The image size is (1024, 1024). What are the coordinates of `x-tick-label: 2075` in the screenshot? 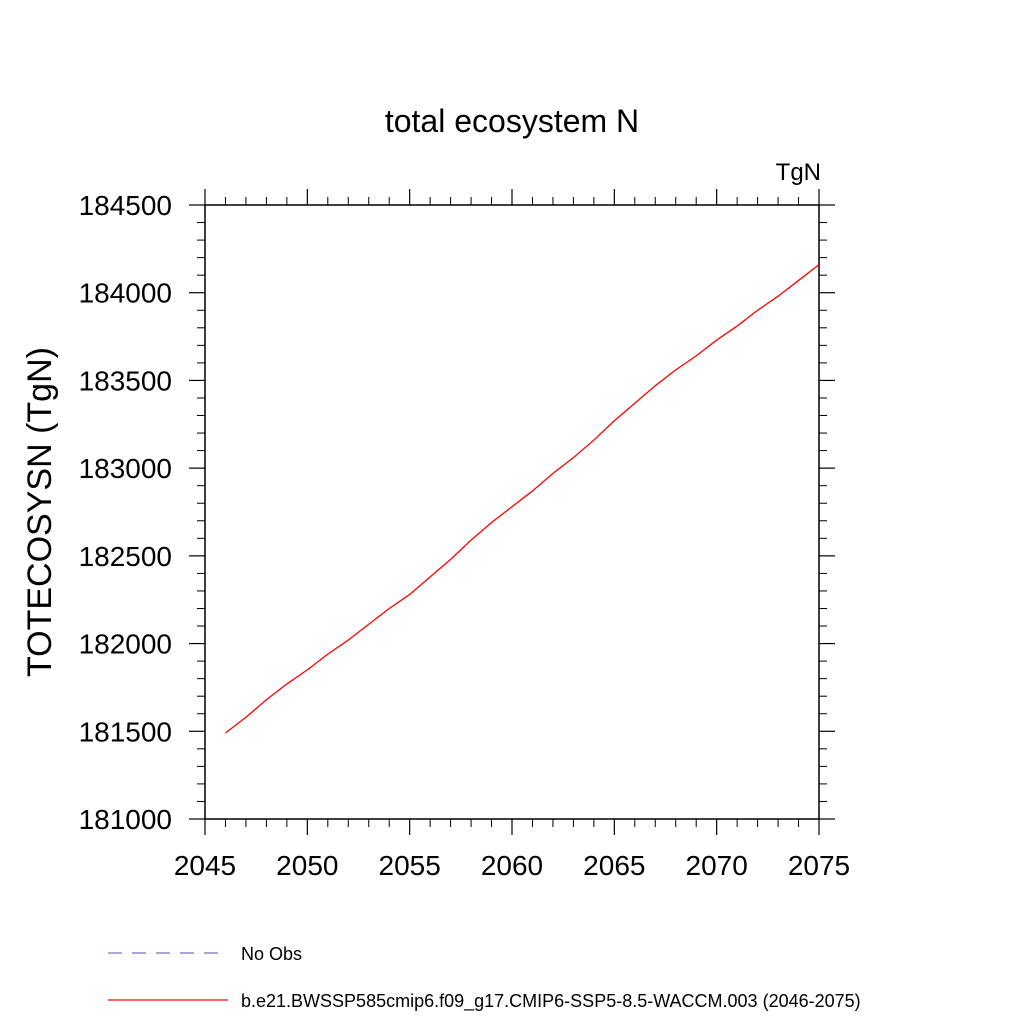 It's located at (819, 865).